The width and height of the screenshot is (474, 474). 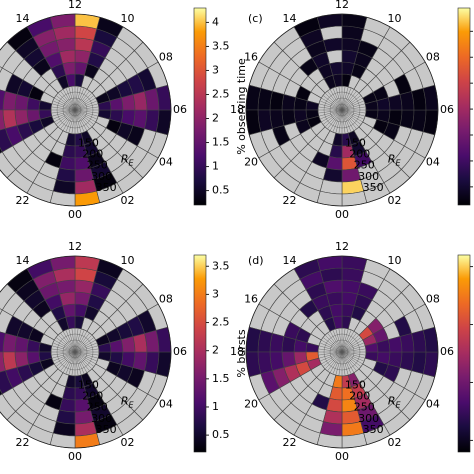 I want to click on colorbar-label: % observing time, so click(x=241, y=106).